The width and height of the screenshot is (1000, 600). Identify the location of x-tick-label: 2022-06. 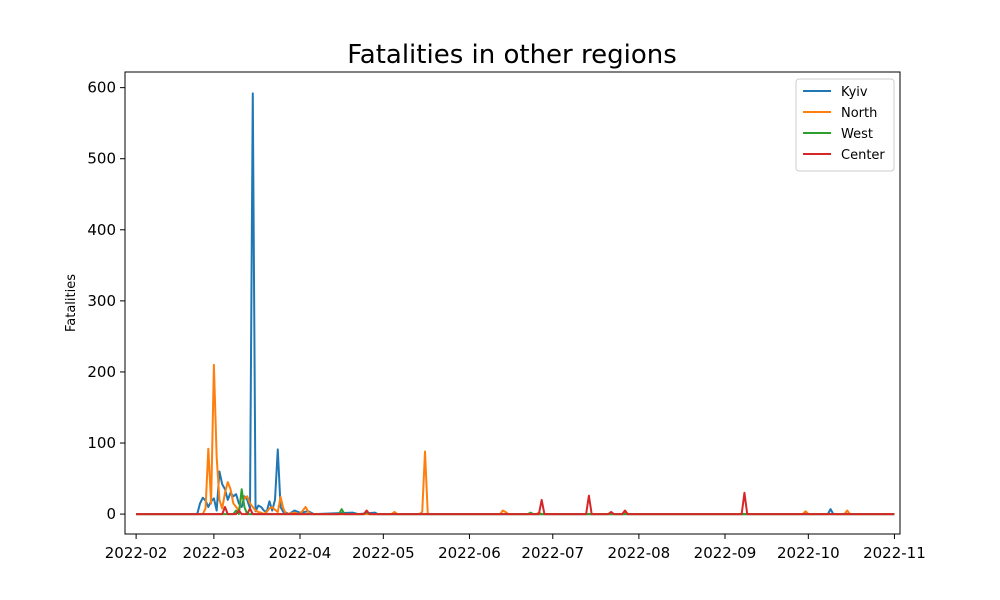
(469, 553).